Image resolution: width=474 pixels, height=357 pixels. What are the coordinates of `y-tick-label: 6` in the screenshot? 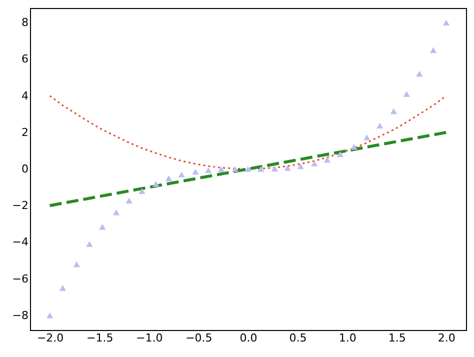 It's located at (25, 59).